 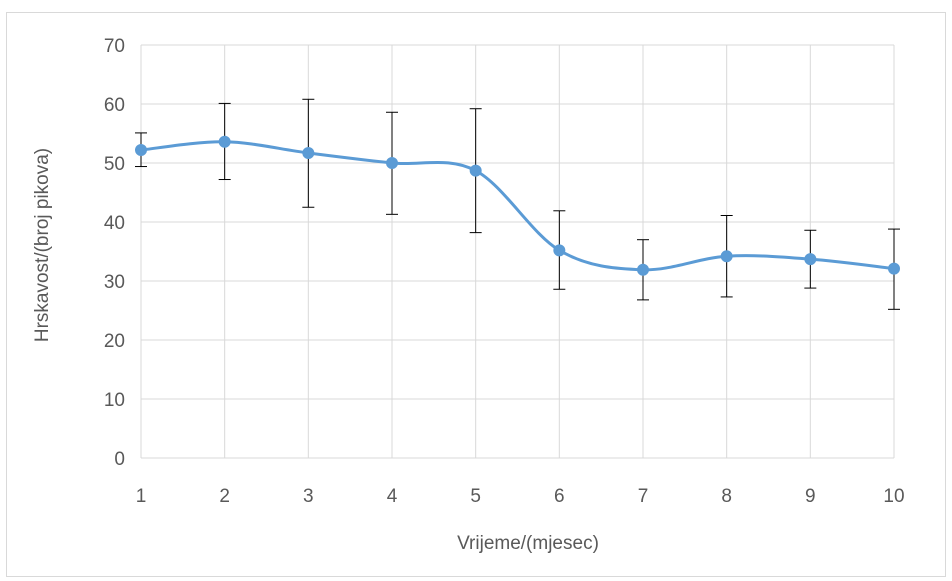 I want to click on x-tick-label: 9, so click(x=810, y=496).